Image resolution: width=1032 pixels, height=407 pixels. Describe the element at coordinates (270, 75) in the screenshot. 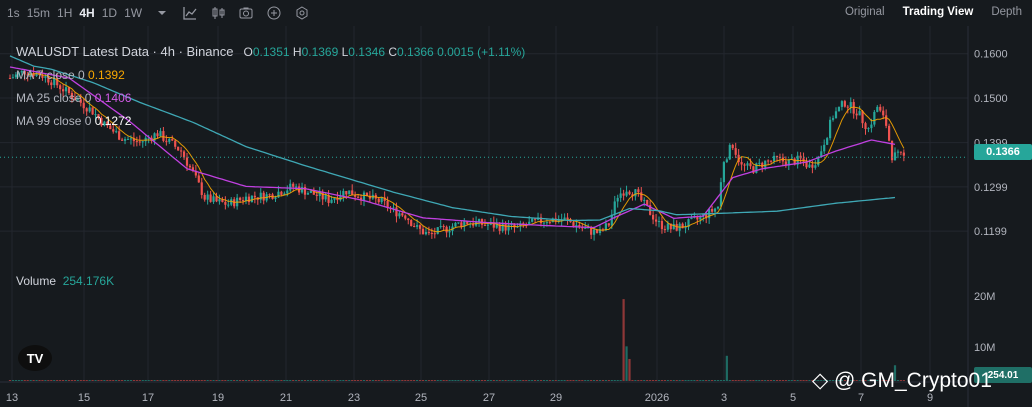

I see `ma7-row: MA 7 close 0 0.1392` at that location.